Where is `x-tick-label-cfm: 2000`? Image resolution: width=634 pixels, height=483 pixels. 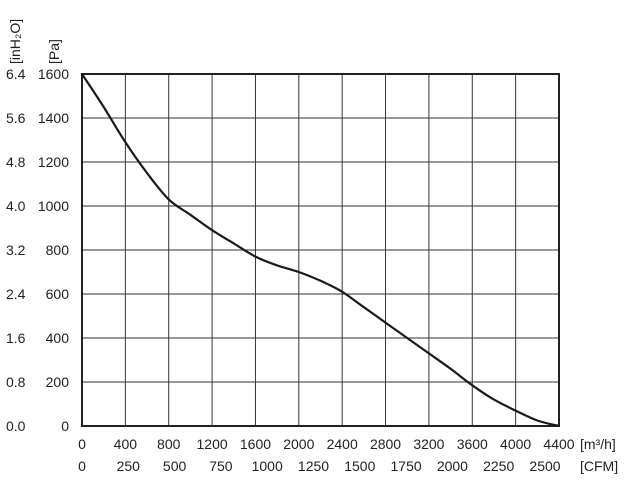 x-tick-label-cfm: 2000 is located at coordinates (452, 466).